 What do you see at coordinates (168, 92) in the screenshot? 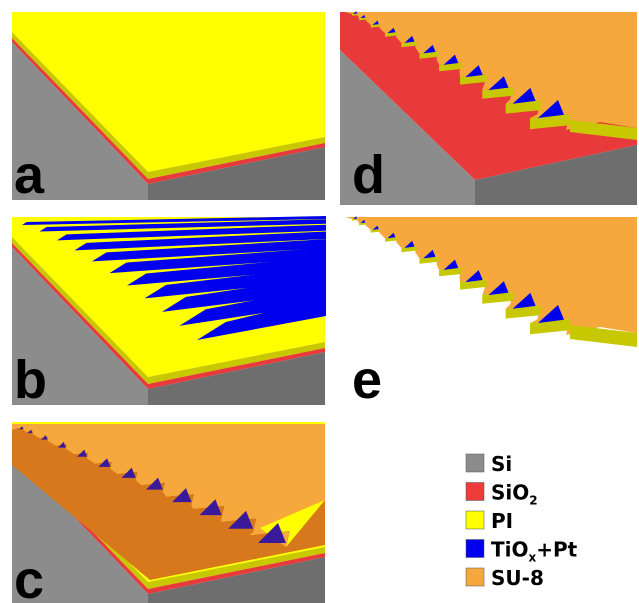
I see `pi-top` at bounding box center [168, 92].